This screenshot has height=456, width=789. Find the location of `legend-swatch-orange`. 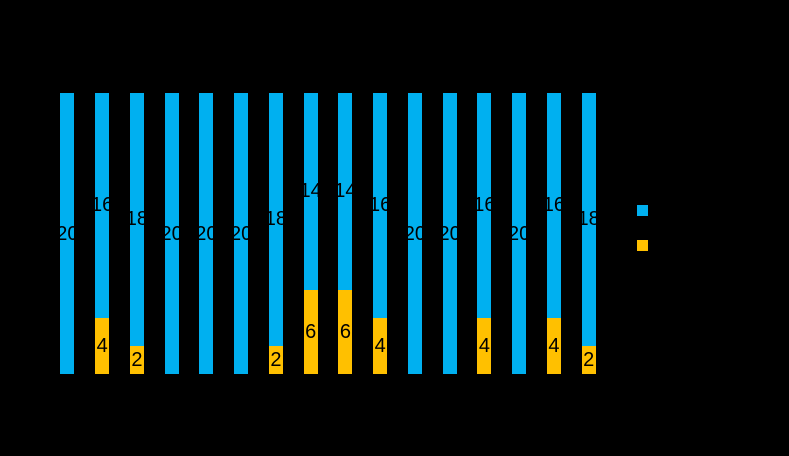

legend-swatch-orange is located at coordinates (642, 245).